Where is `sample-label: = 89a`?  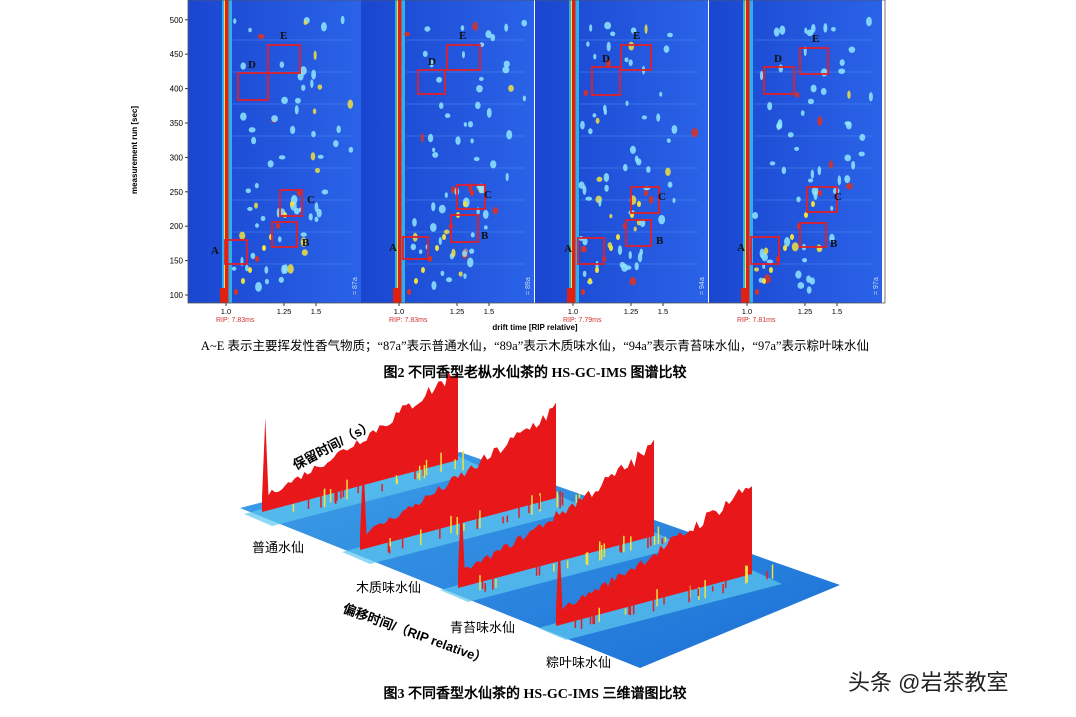 sample-label: = 89a is located at coordinates (528, 286).